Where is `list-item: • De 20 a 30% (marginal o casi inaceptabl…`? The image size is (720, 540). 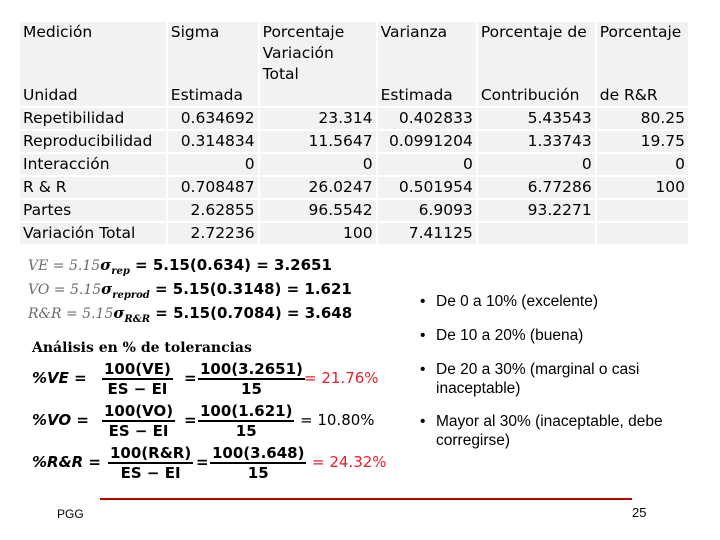 list-item: • De 20 a 30% (marginal o casi inaceptabl… is located at coordinates (530, 379).